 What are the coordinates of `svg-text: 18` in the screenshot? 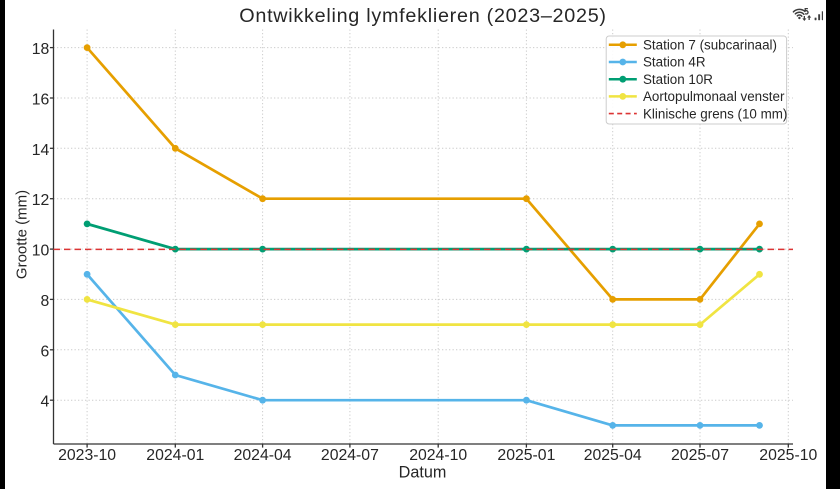 It's located at (41, 49).